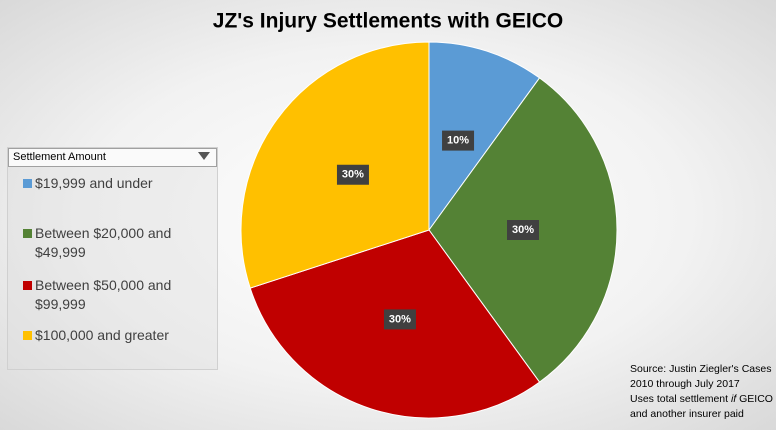 This screenshot has width=776, height=430. I want to click on legend-title: Settlement Amount, so click(112, 157).